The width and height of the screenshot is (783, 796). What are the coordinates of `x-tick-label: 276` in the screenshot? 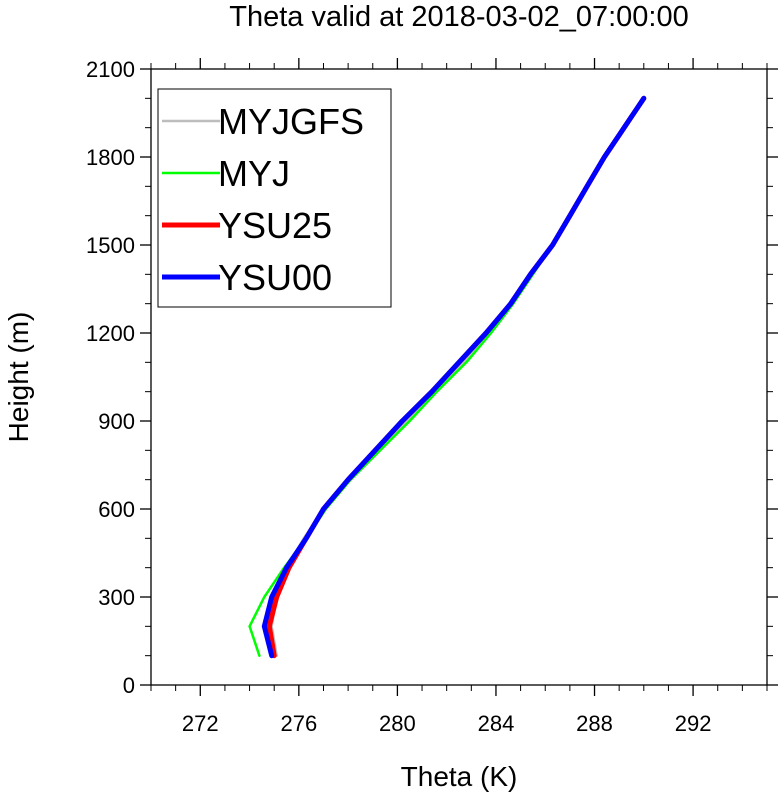 It's located at (298, 723).